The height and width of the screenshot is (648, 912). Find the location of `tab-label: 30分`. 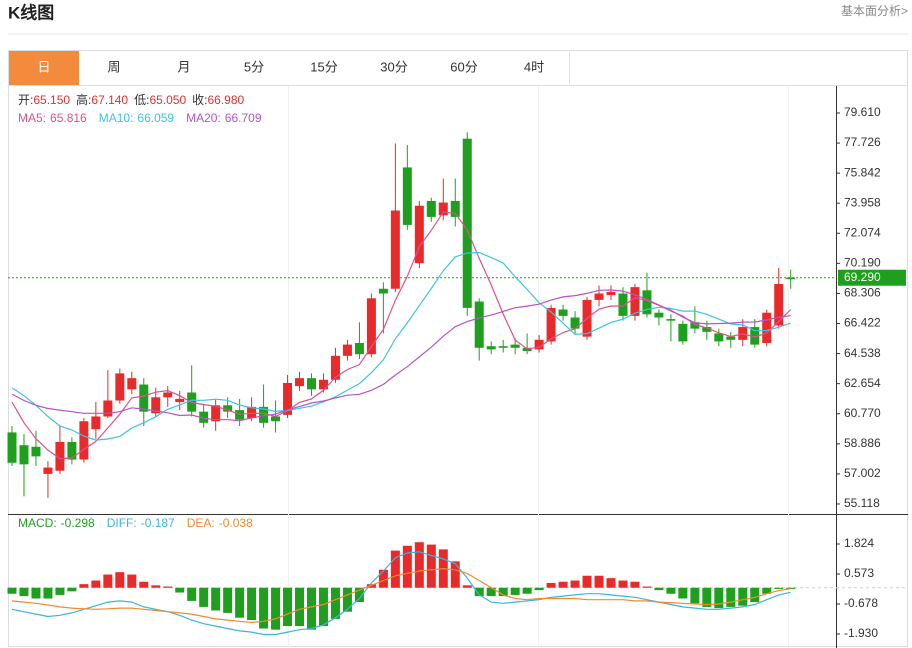

tab-label: 30分 is located at coordinates (393, 66).